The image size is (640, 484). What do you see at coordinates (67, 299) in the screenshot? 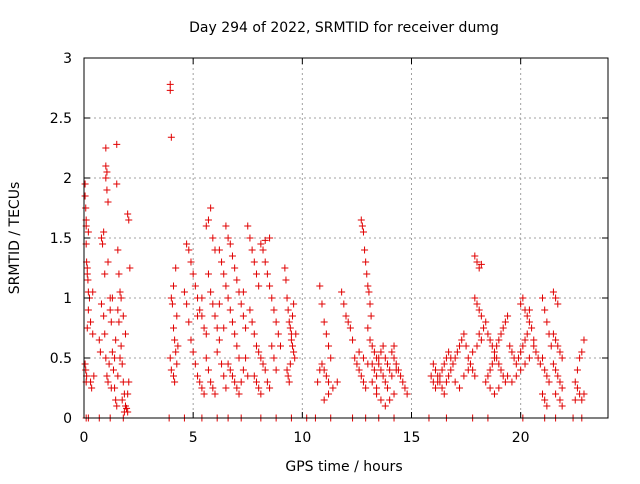
I see `y-tick-label: 1` at bounding box center [67, 299].